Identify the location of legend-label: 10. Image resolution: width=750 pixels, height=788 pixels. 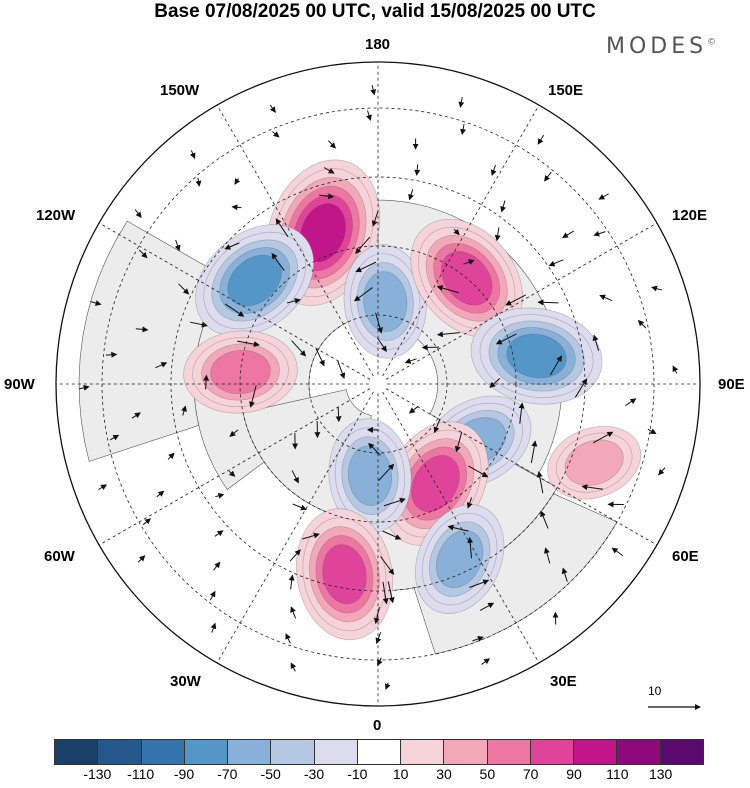
(401, 774).